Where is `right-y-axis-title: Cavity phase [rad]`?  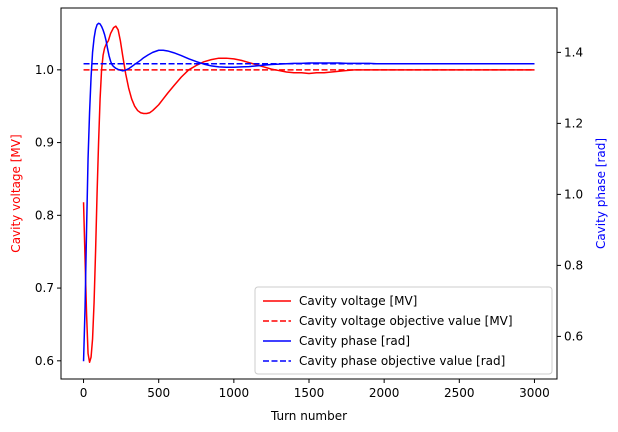
right-y-axis-title: Cavity phase [rad] is located at coordinates (601, 193).